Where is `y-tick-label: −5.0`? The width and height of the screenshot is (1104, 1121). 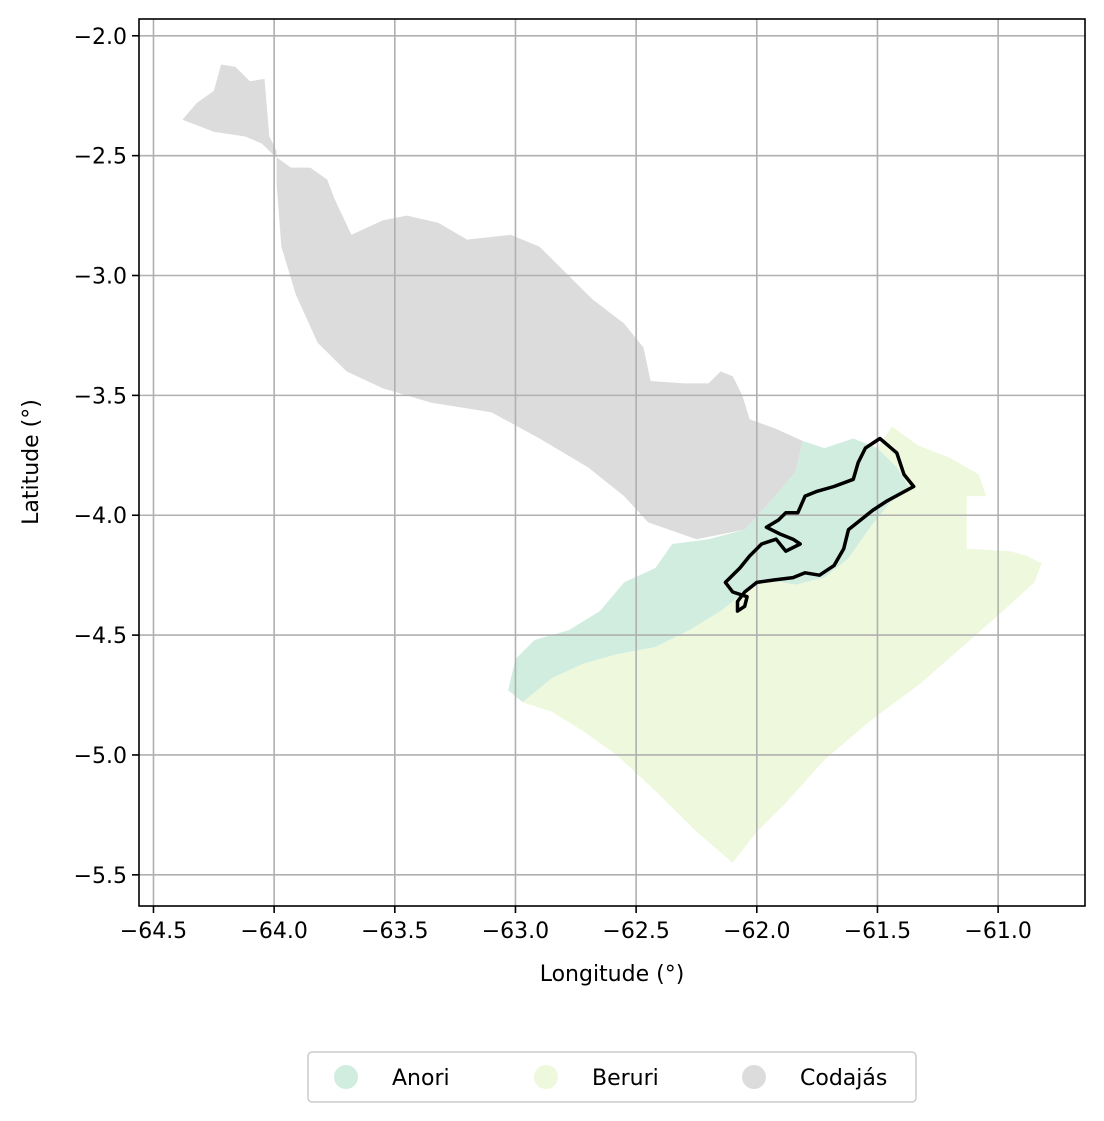 y-tick-label: −5.0 is located at coordinates (100, 756).